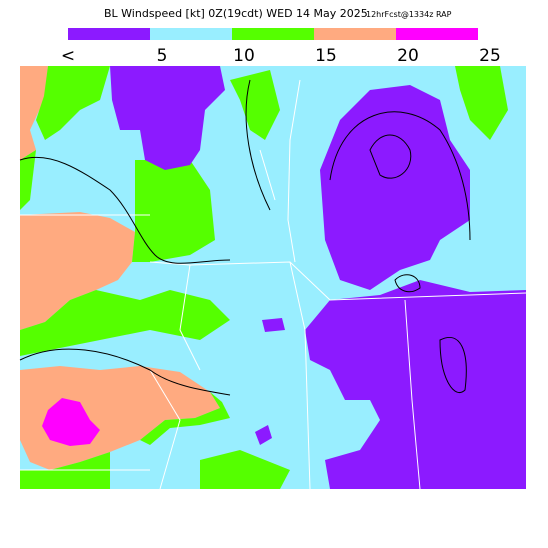 The width and height of the screenshot is (548, 548). What do you see at coordinates (408, 56) in the screenshot?
I see `legend-label: 20` at bounding box center [408, 56].